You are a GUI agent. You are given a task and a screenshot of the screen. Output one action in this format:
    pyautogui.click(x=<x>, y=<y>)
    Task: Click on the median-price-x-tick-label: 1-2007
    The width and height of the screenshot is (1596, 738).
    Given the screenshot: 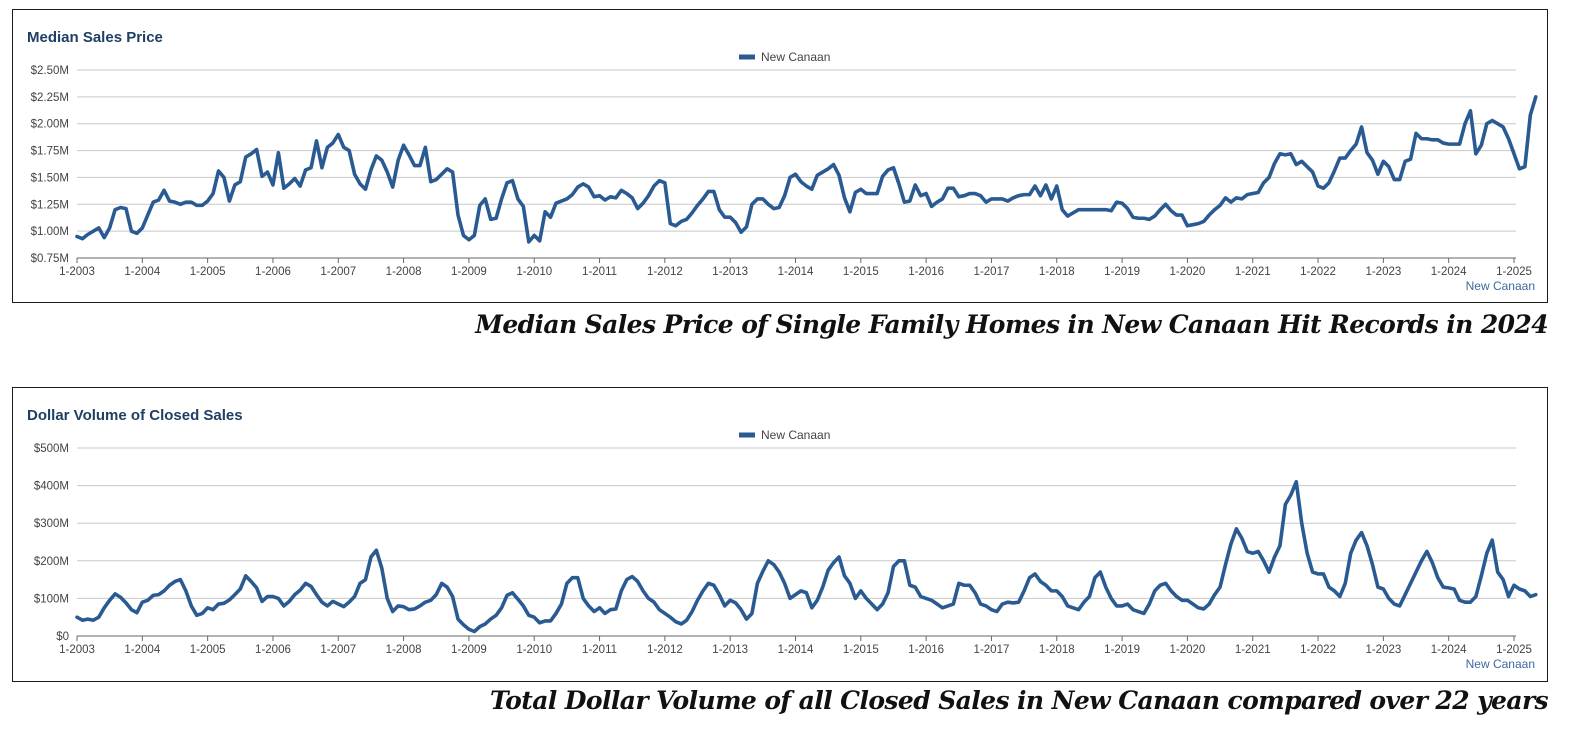 What is the action you would take?
    pyautogui.click(x=338, y=272)
    